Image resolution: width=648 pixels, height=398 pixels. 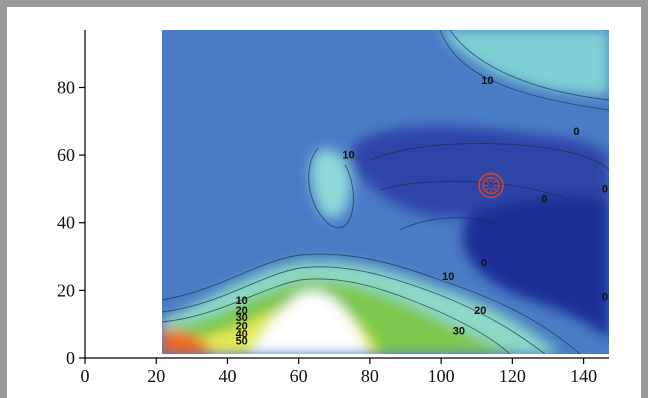 What do you see at coordinates (535, 258) in the screenshot?
I see `field-dark-right` at bounding box center [535, 258].